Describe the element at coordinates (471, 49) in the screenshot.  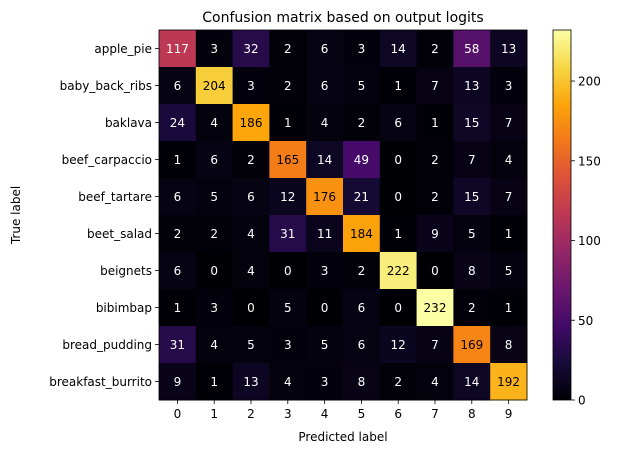
I see `cell-value-label: 58` at that location.